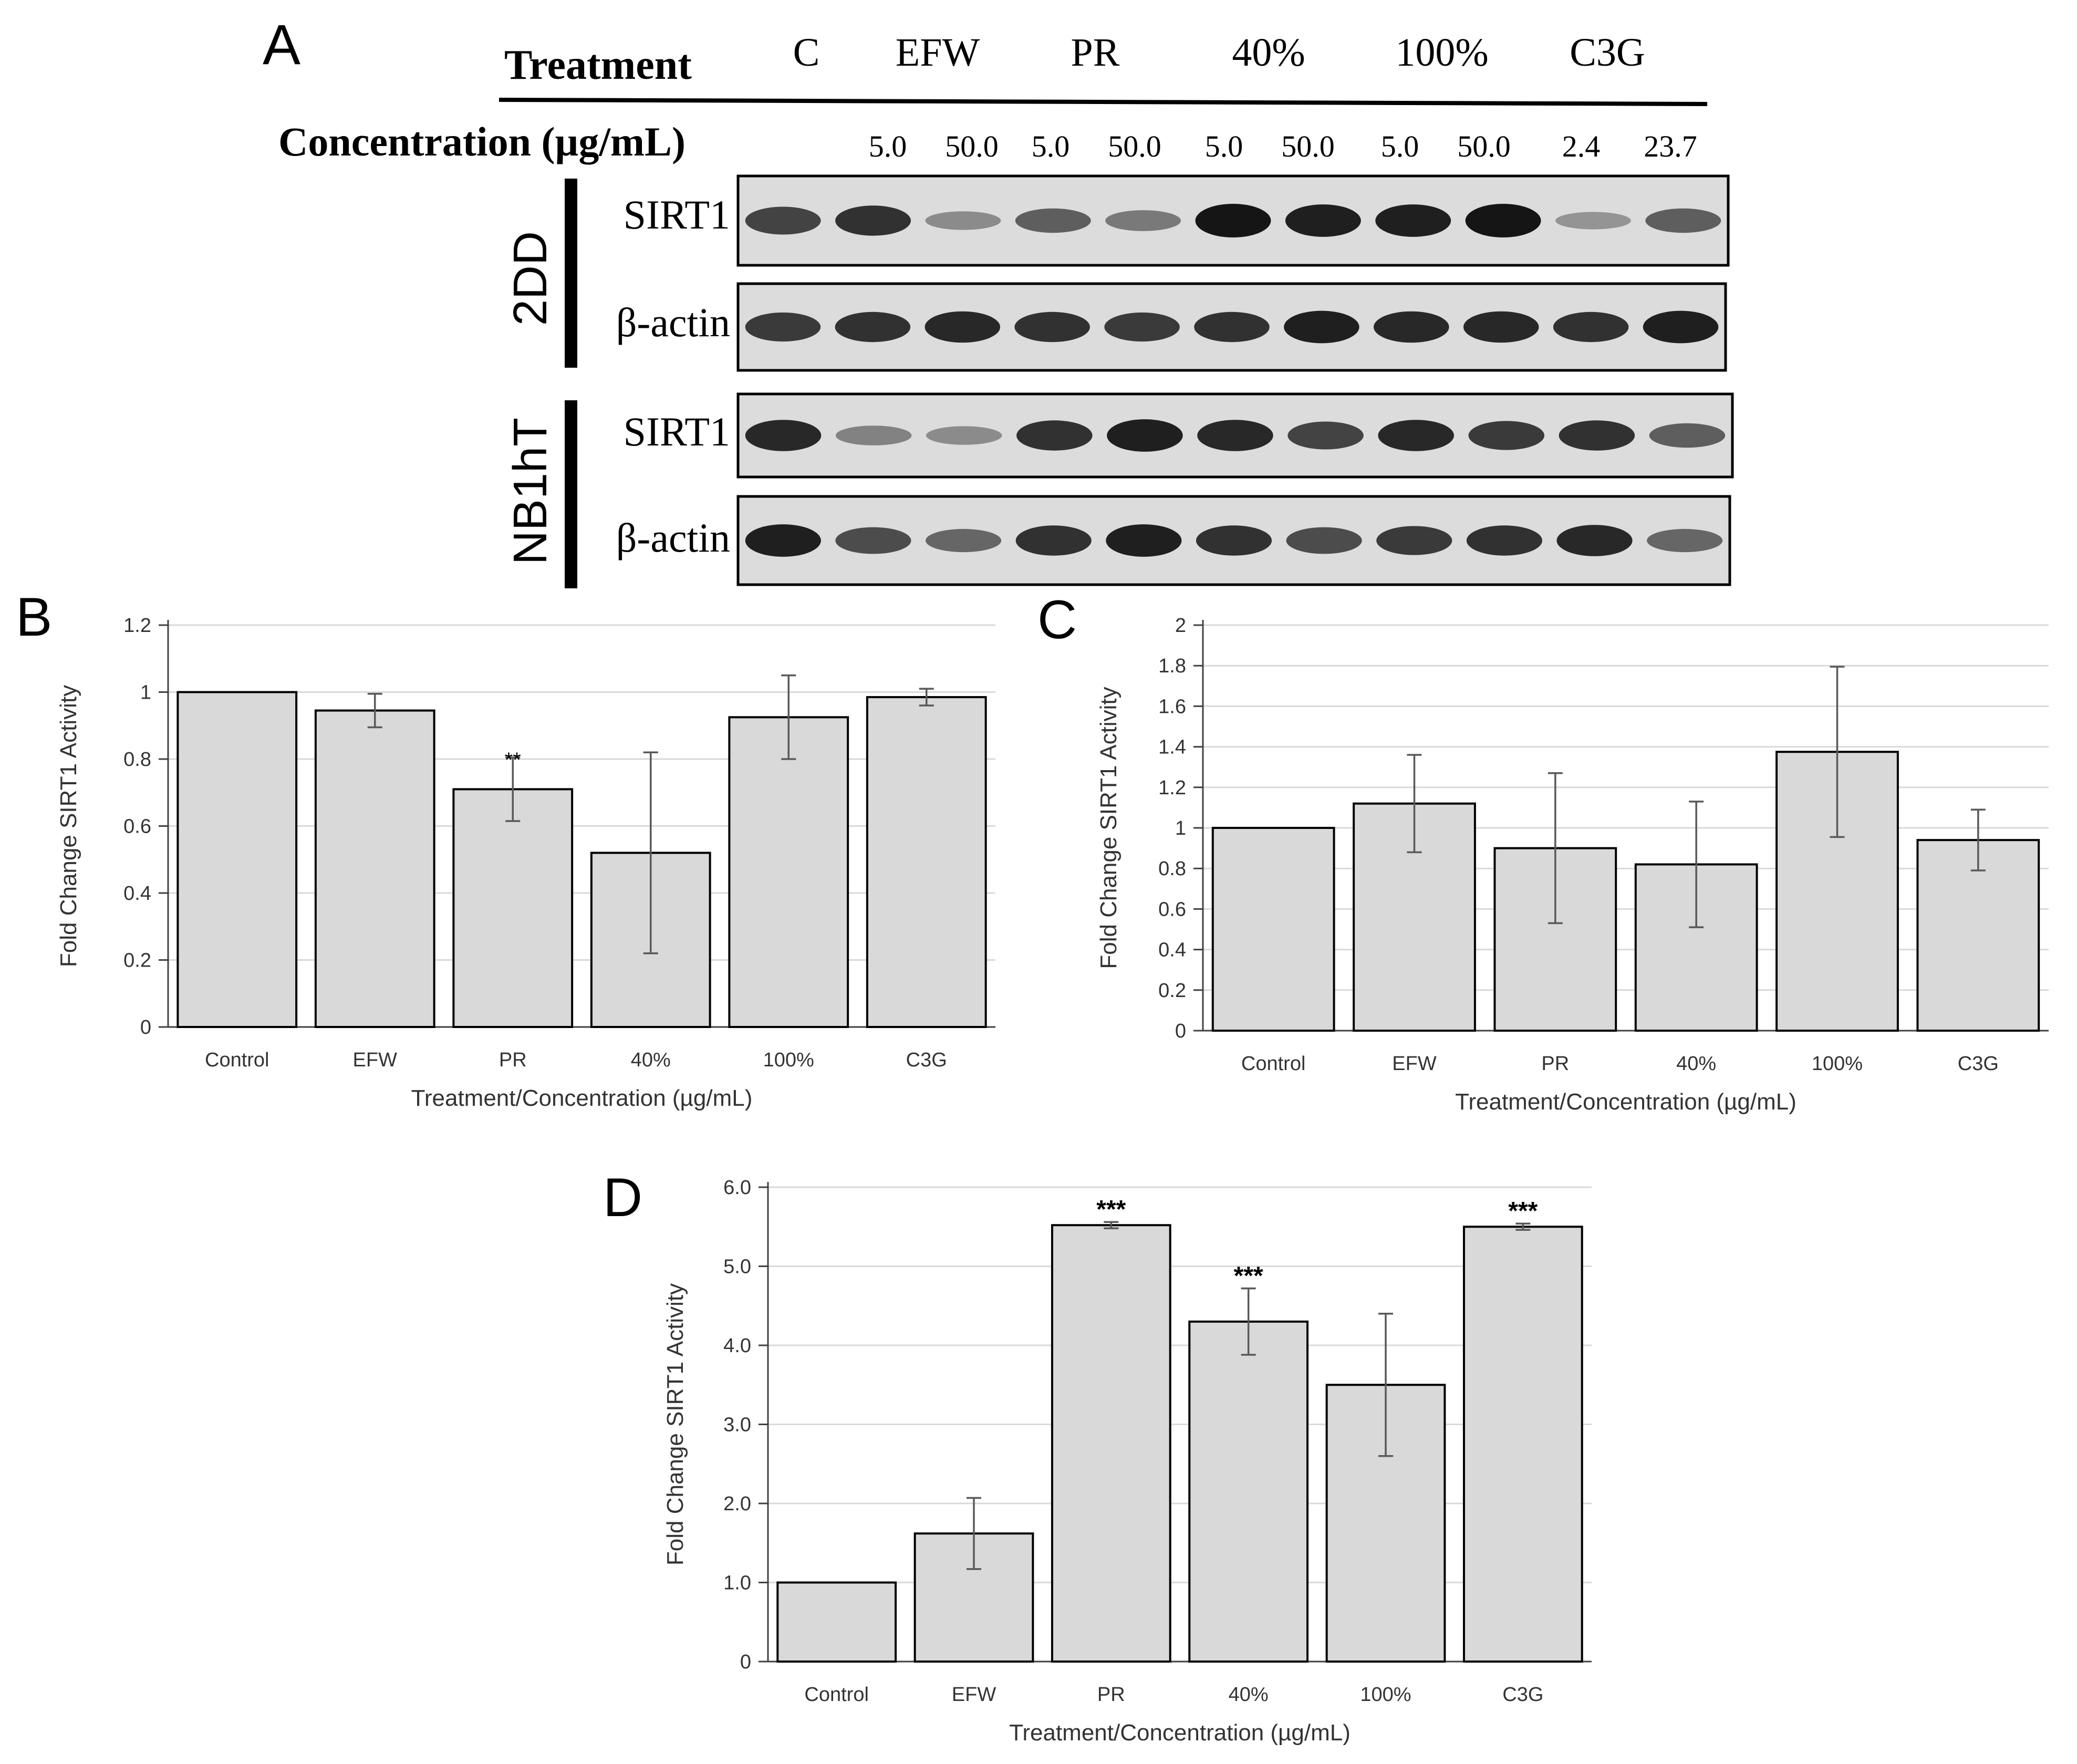 The image size is (2077, 1764). Describe the element at coordinates (623, 1197) in the screenshot. I see `panel-label: D` at that location.